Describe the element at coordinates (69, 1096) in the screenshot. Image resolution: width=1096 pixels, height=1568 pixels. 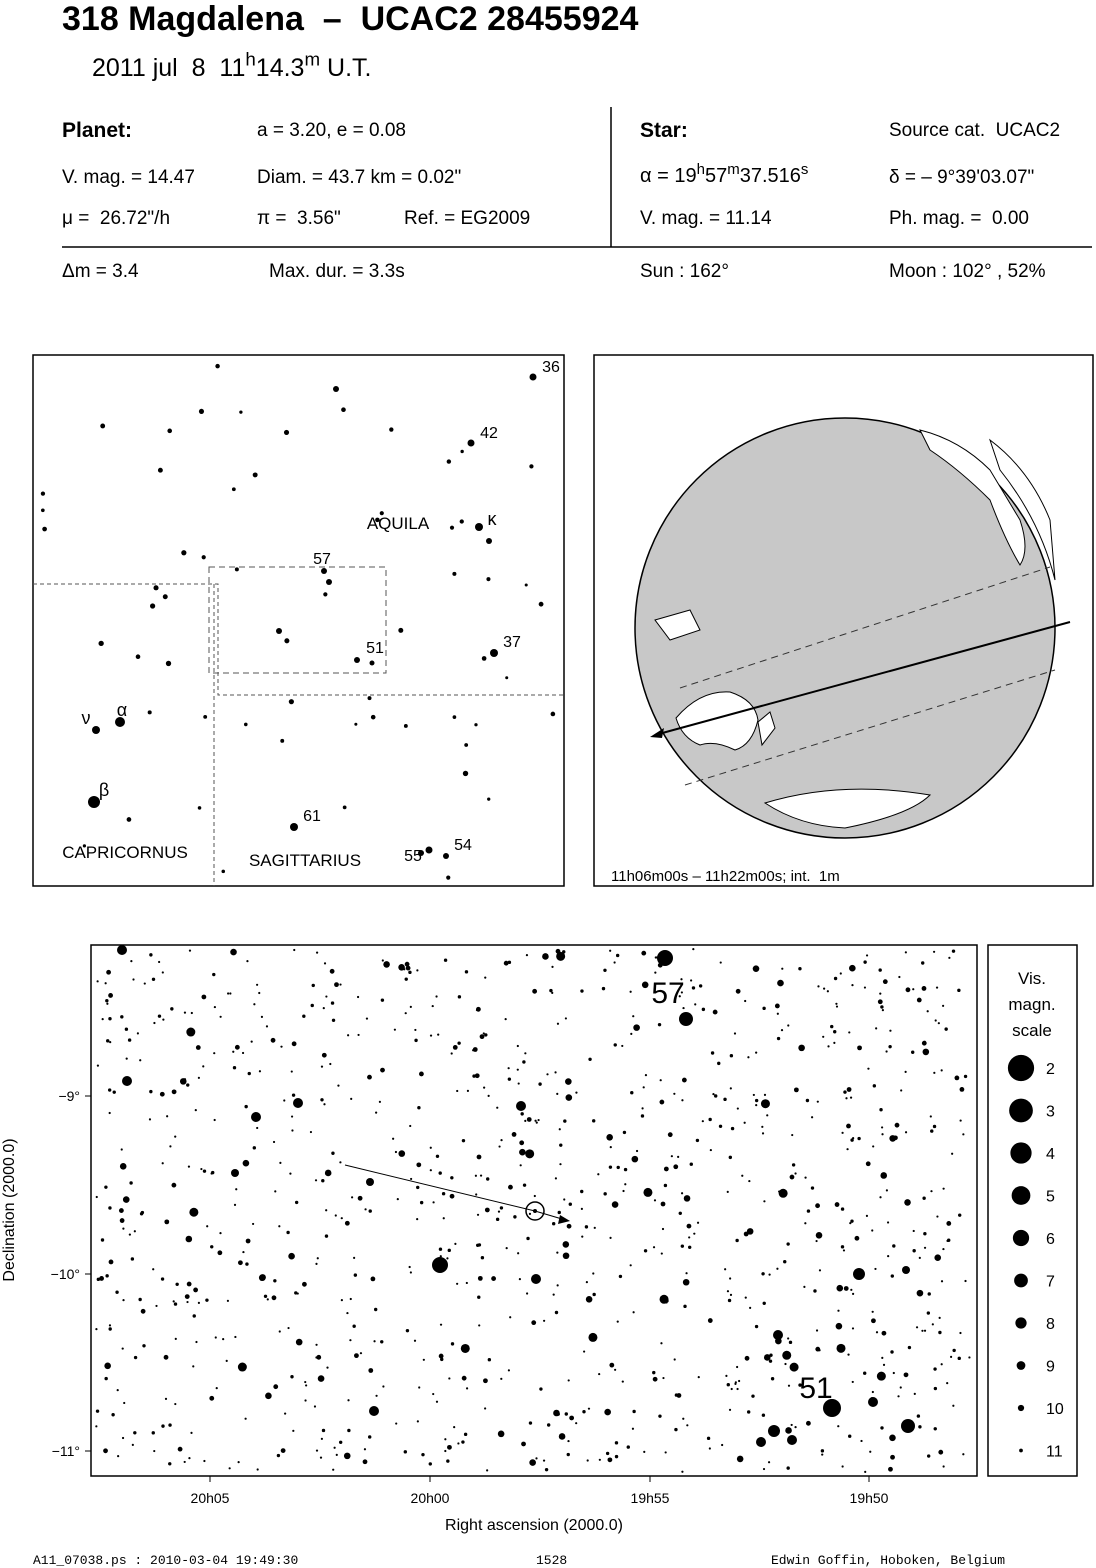
I see `y-tick-label: −9°` at that location.